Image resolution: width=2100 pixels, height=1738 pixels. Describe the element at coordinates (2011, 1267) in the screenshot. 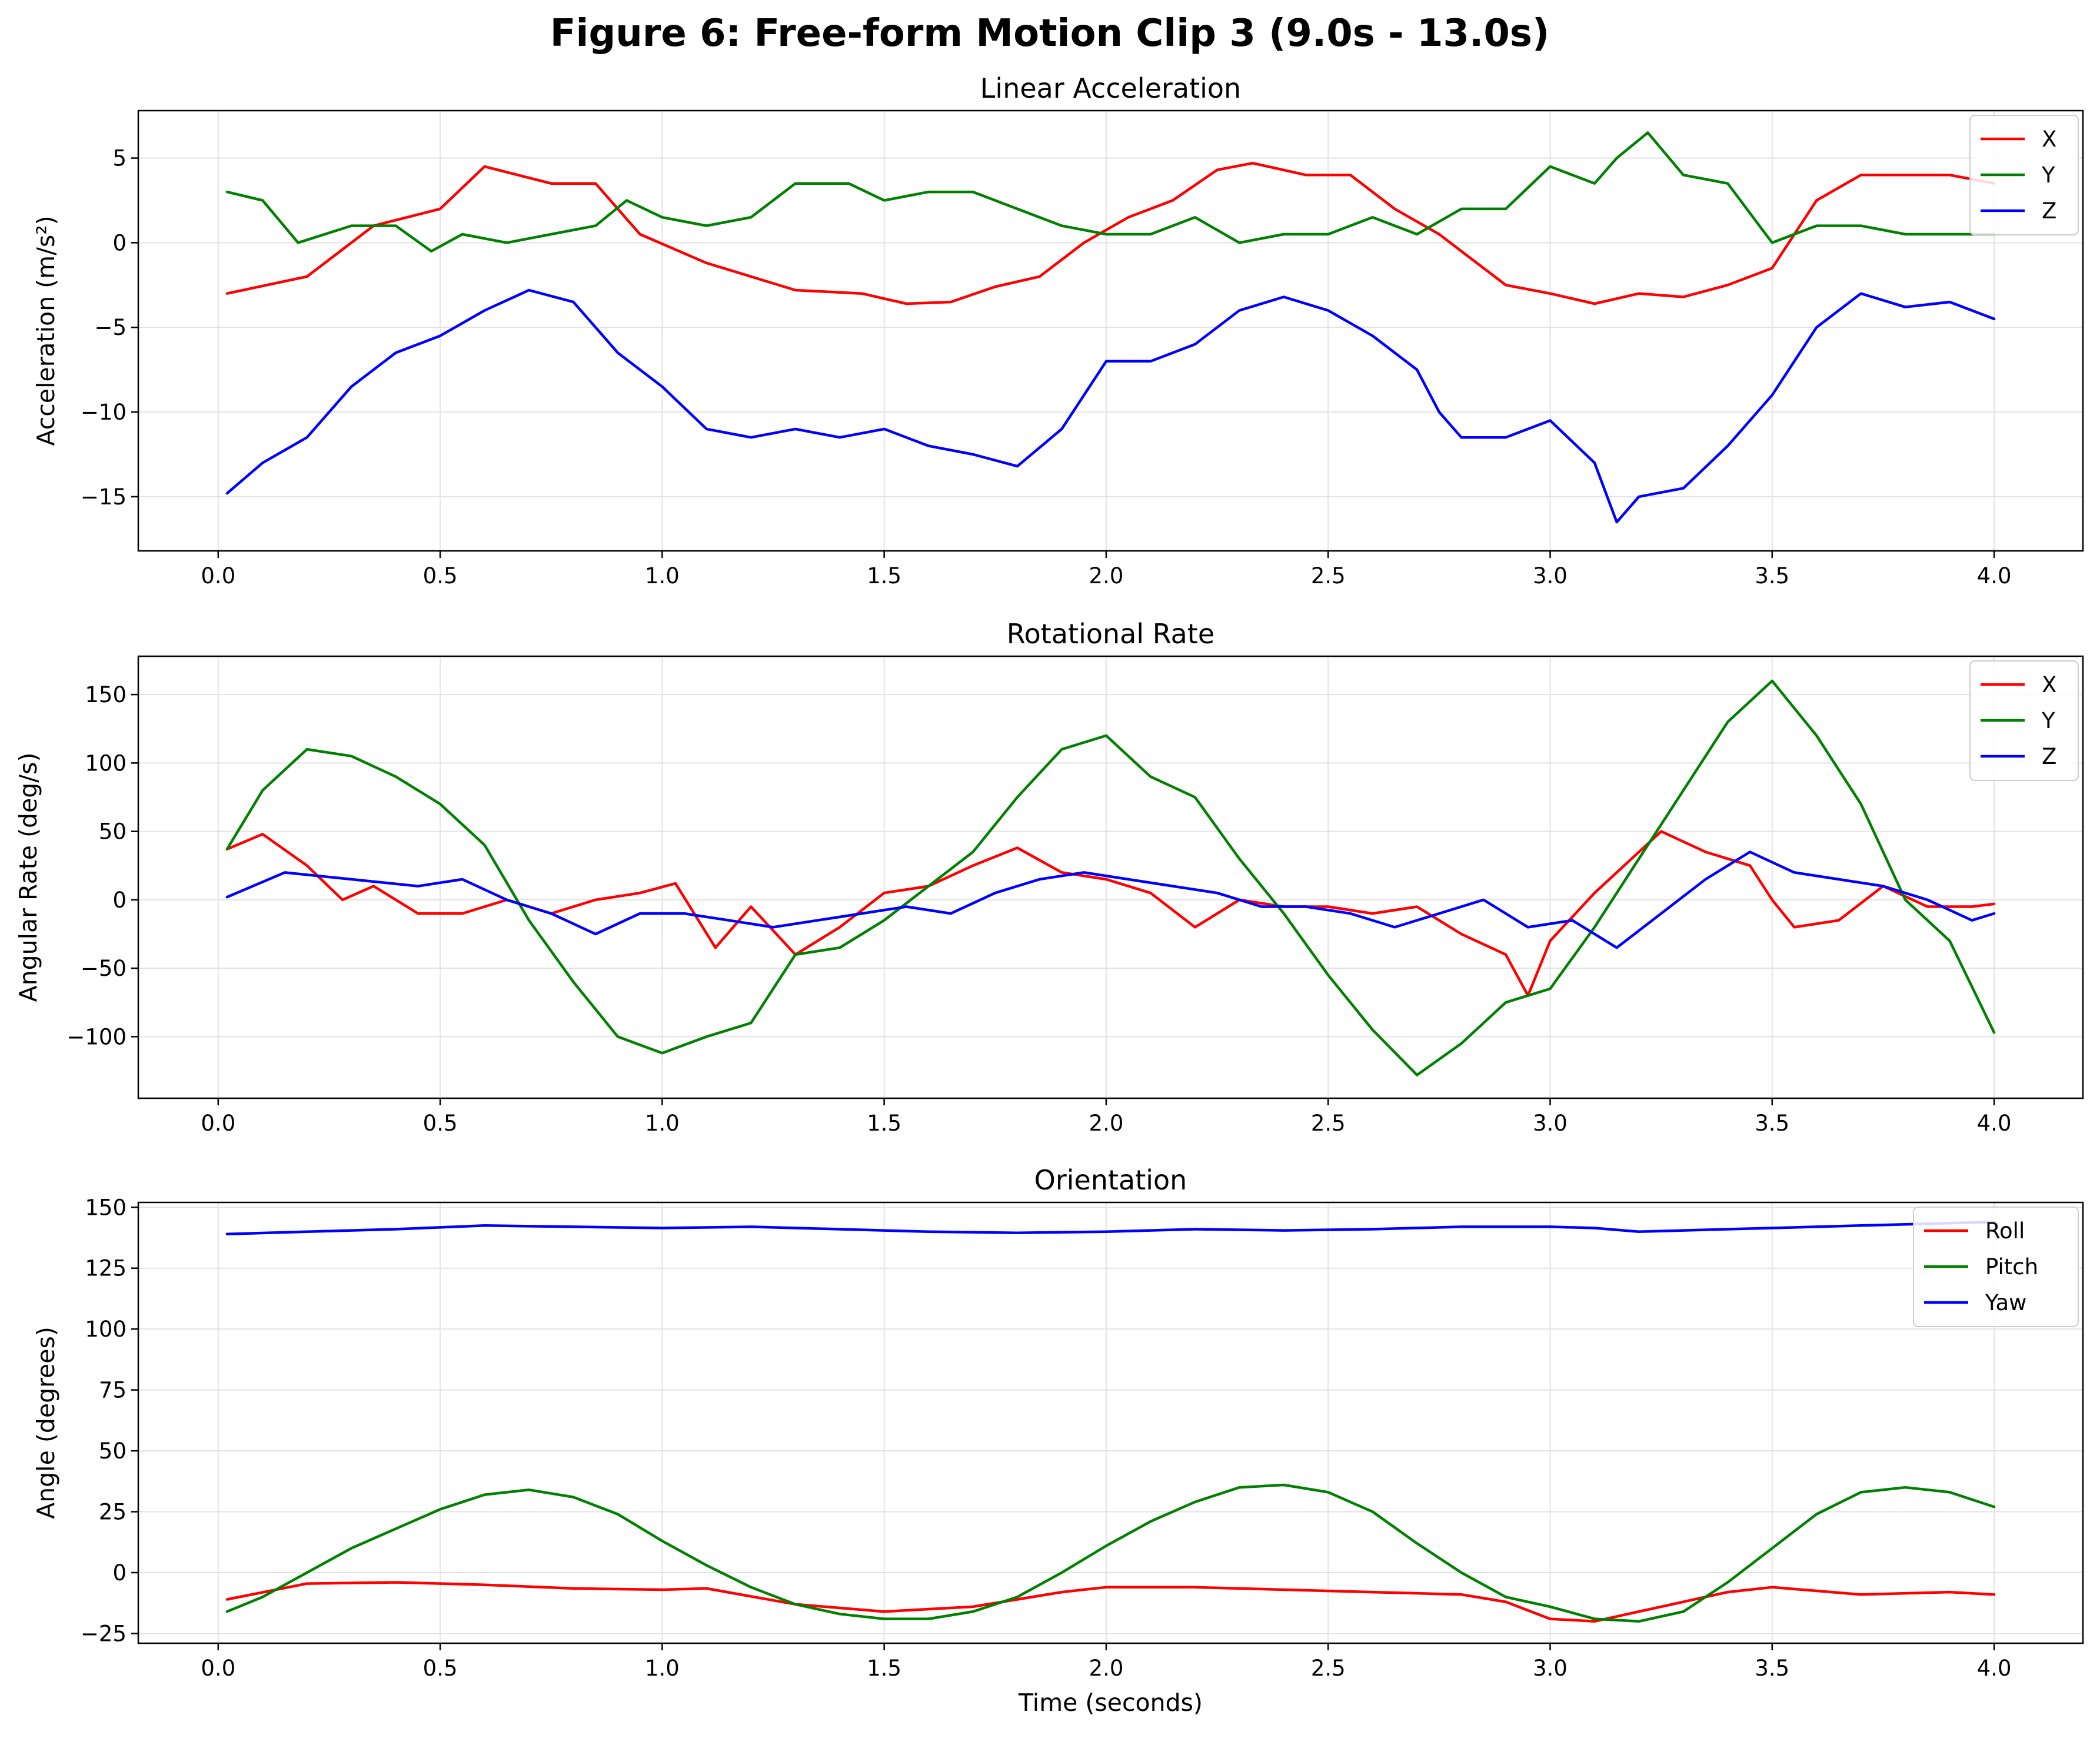

I see `legend-label: Pitch` at that location.